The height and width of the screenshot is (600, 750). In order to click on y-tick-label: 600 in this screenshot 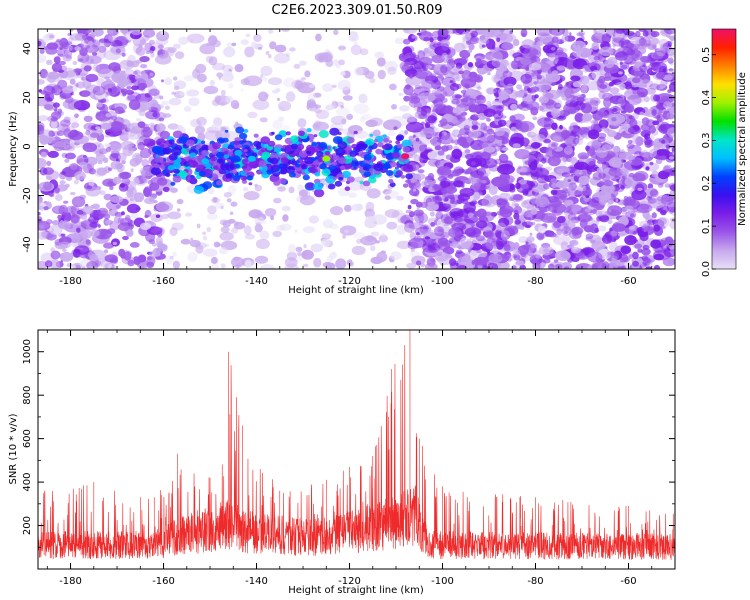, I will do `click(27, 438)`.